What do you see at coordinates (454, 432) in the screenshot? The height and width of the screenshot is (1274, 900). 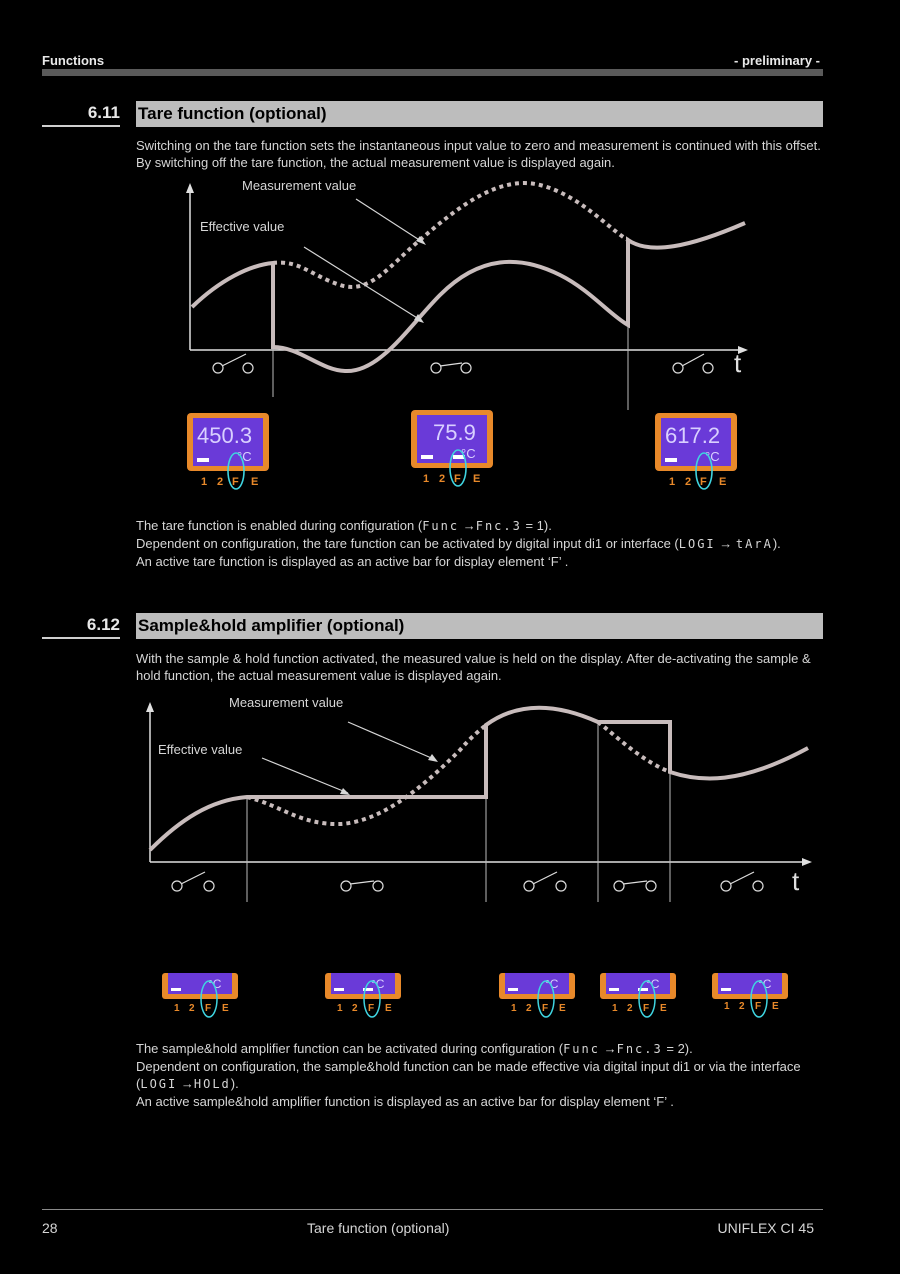 I see `svg-text: 75.9` at bounding box center [454, 432].